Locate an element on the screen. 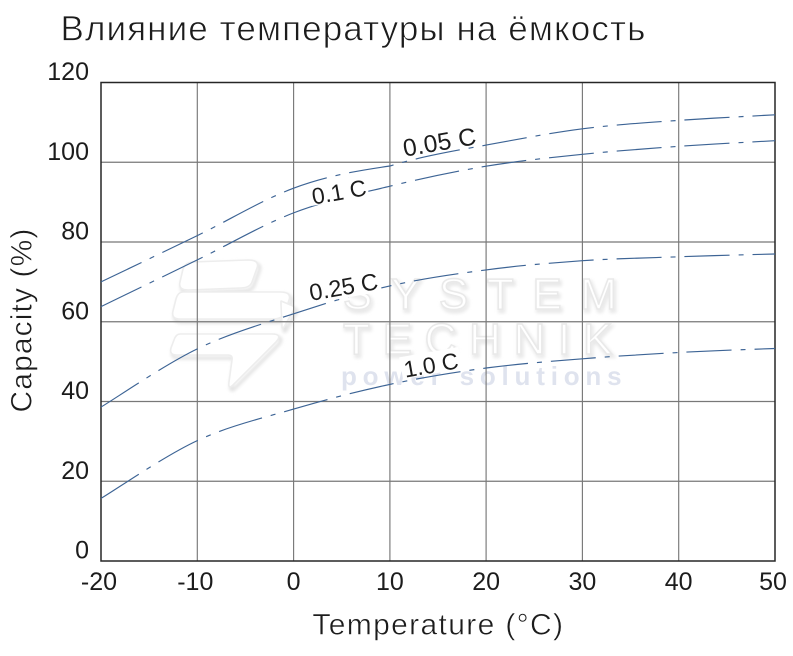 The height and width of the screenshot is (656, 793). svg-text: 50 is located at coordinates (773, 582).